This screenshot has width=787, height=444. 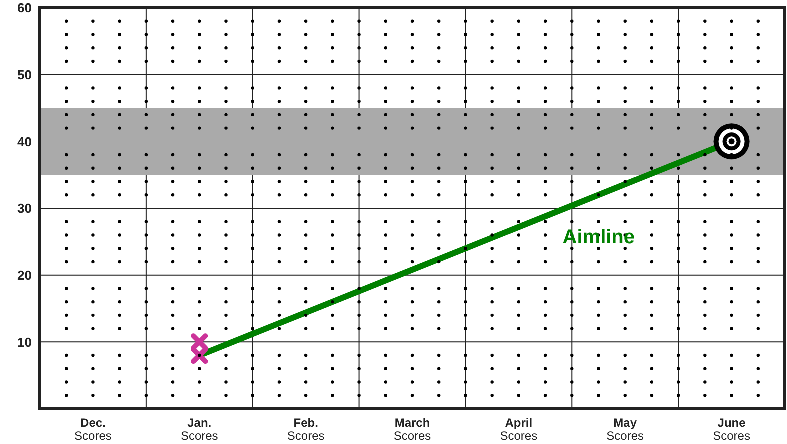 What do you see at coordinates (93, 429) in the screenshot?
I see `x-tick-label: Dec. Scores` at bounding box center [93, 429].